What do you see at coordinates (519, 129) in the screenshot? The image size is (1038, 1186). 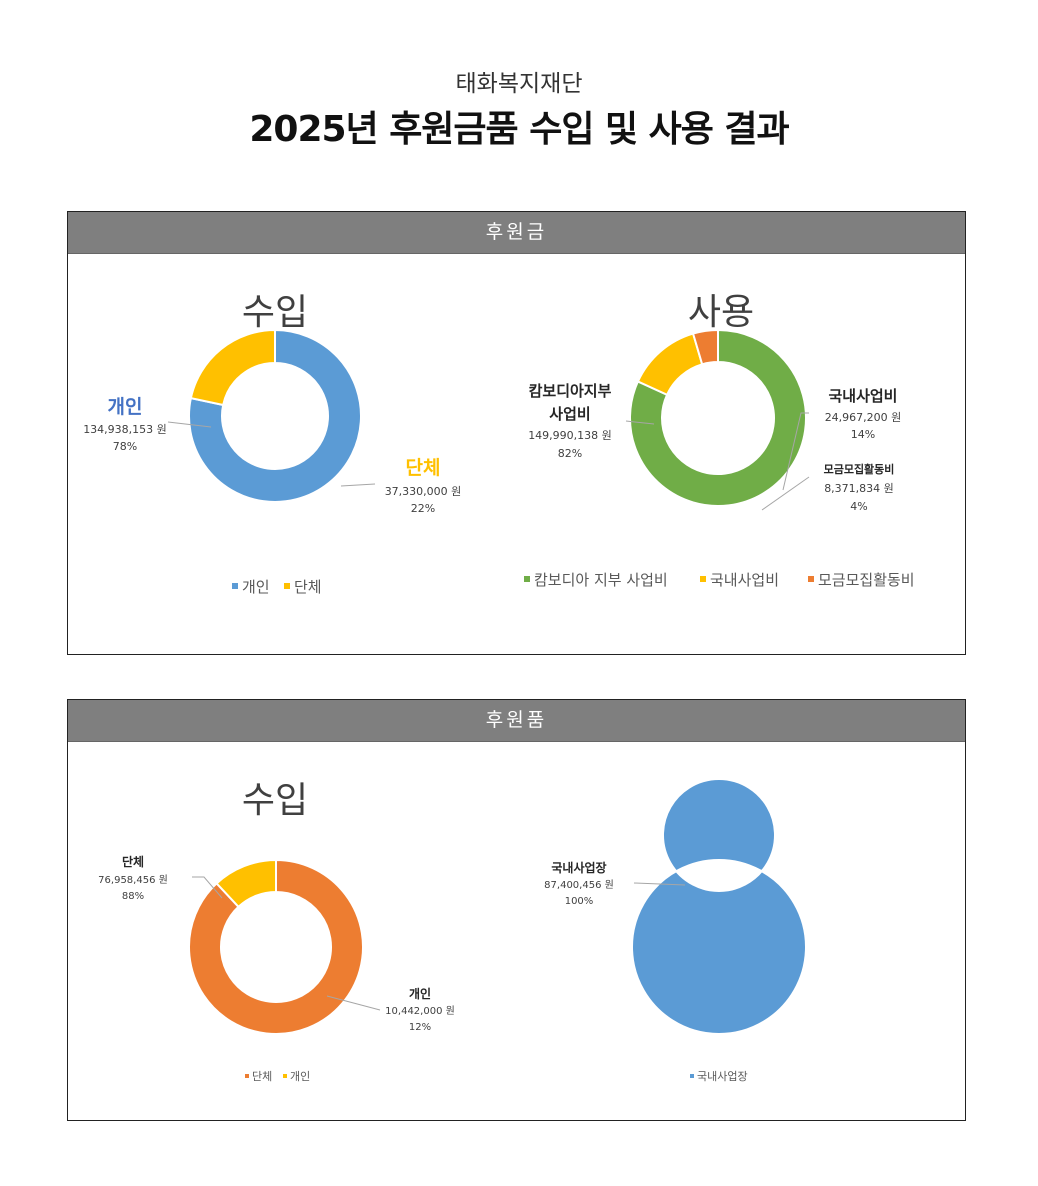 I see `page-title: 2025년 후원금품 수입 및 사용 결과` at bounding box center [519, 129].